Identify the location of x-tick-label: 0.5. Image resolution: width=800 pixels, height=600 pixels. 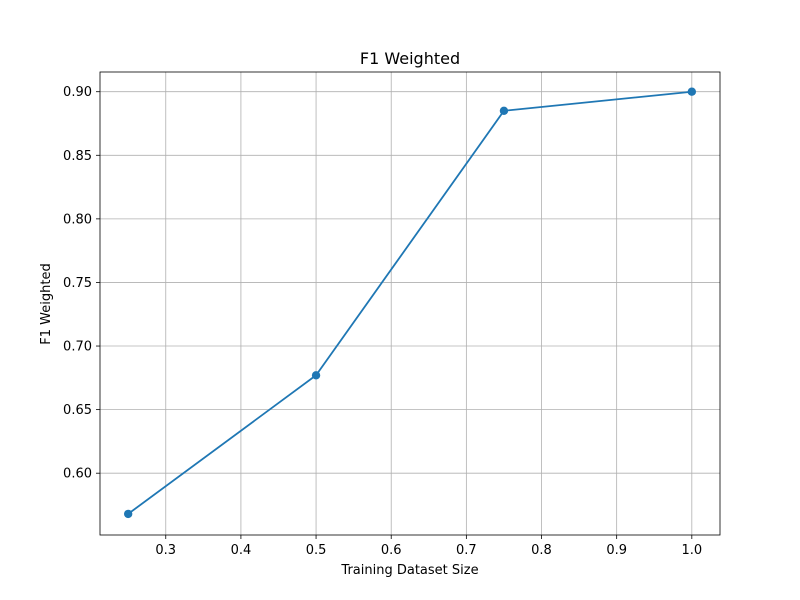
(316, 550).